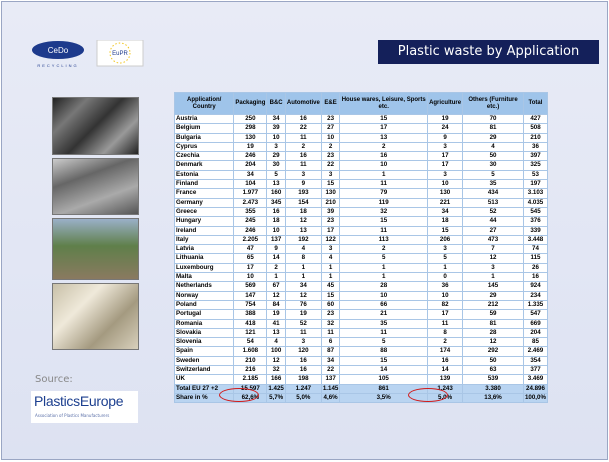  Describe the element at coordinates (250, 137) in the screenshot. I see `cell: 130` at that location.